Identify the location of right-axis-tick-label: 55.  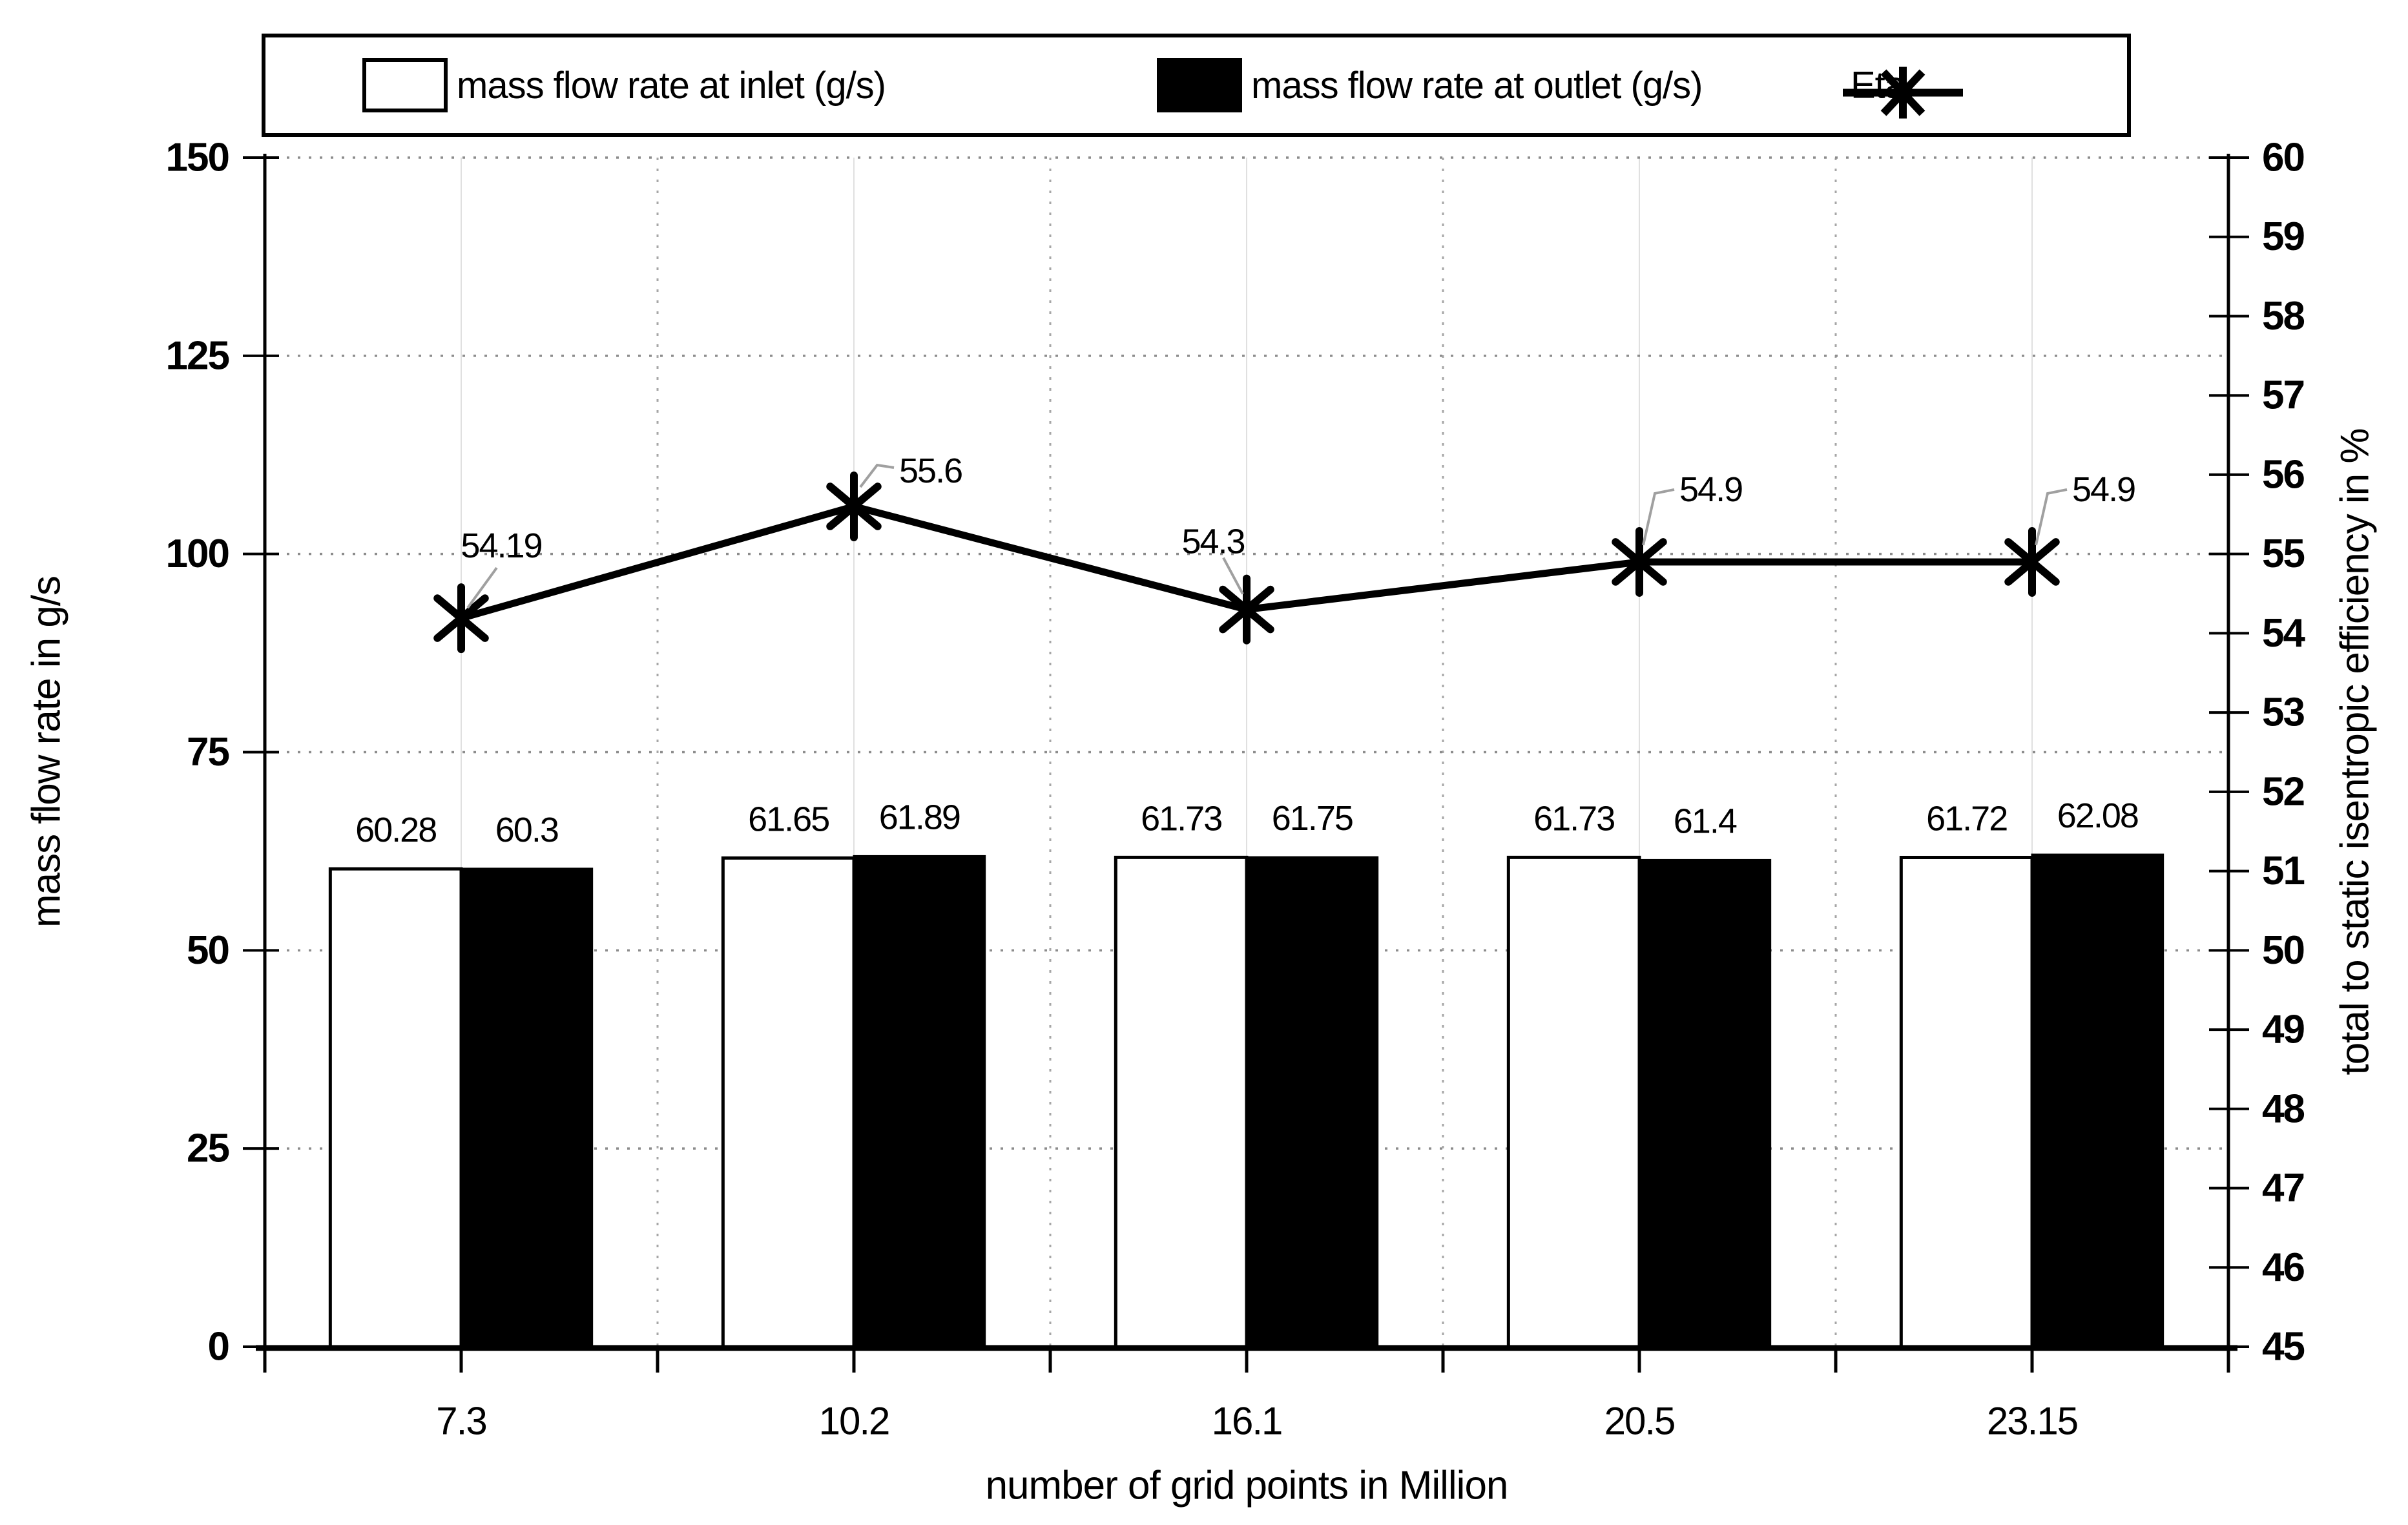
(2283, 554).